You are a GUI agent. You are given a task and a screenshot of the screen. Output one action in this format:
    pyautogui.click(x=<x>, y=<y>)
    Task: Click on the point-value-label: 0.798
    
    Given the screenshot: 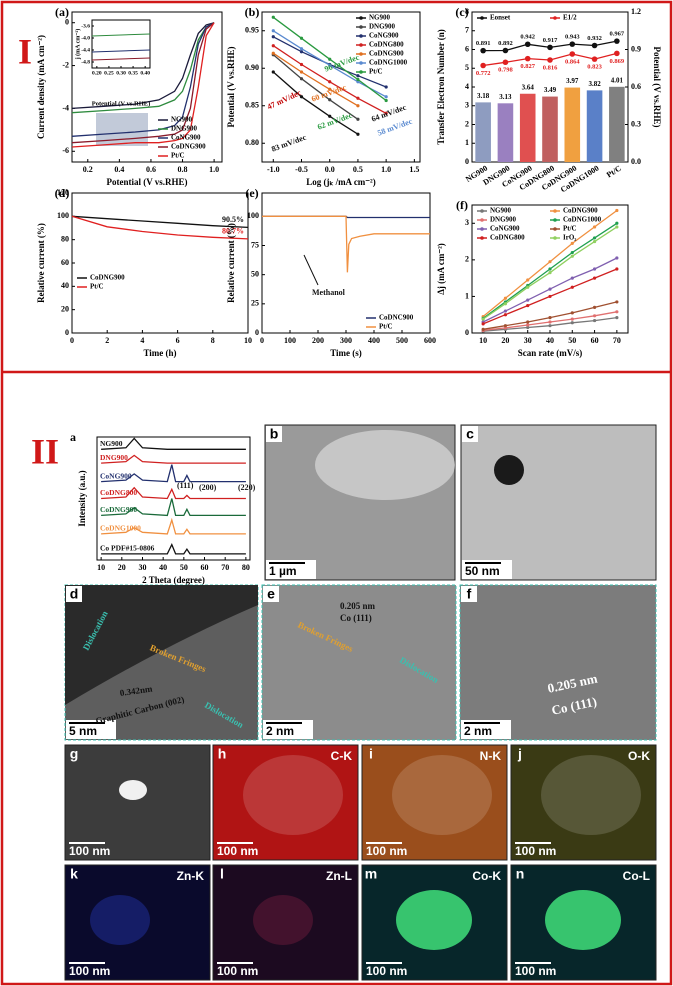 What is the action you would take?
    pyautogui.click(x=505, y=70)
    